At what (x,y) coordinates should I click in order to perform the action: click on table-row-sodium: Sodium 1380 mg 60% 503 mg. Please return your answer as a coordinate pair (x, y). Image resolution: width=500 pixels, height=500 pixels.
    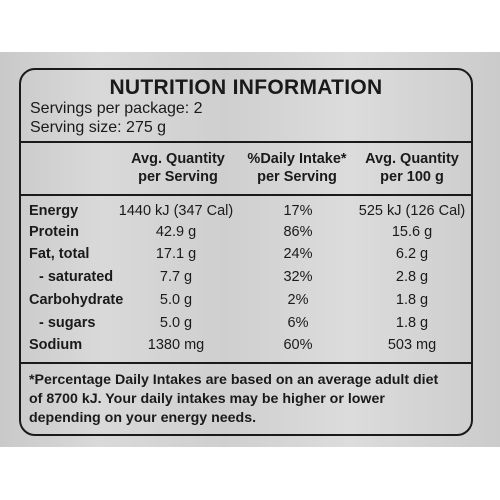
    Looking at the image, I should click on (233, 345).